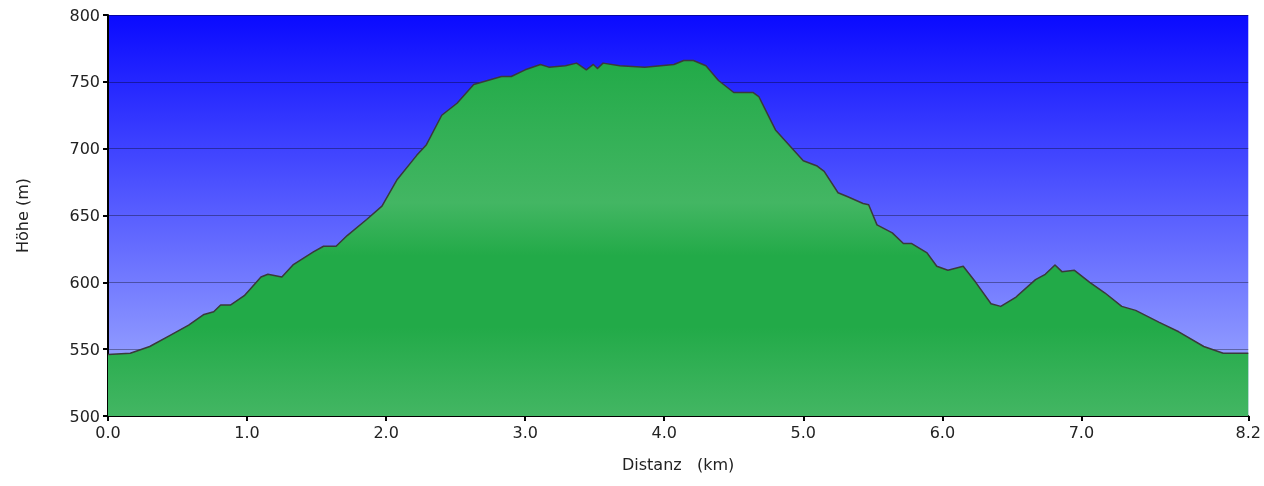 The width and height of the screenshot is (1264, 486). I want to click on y-tick-label: 650, so click(84, 215).